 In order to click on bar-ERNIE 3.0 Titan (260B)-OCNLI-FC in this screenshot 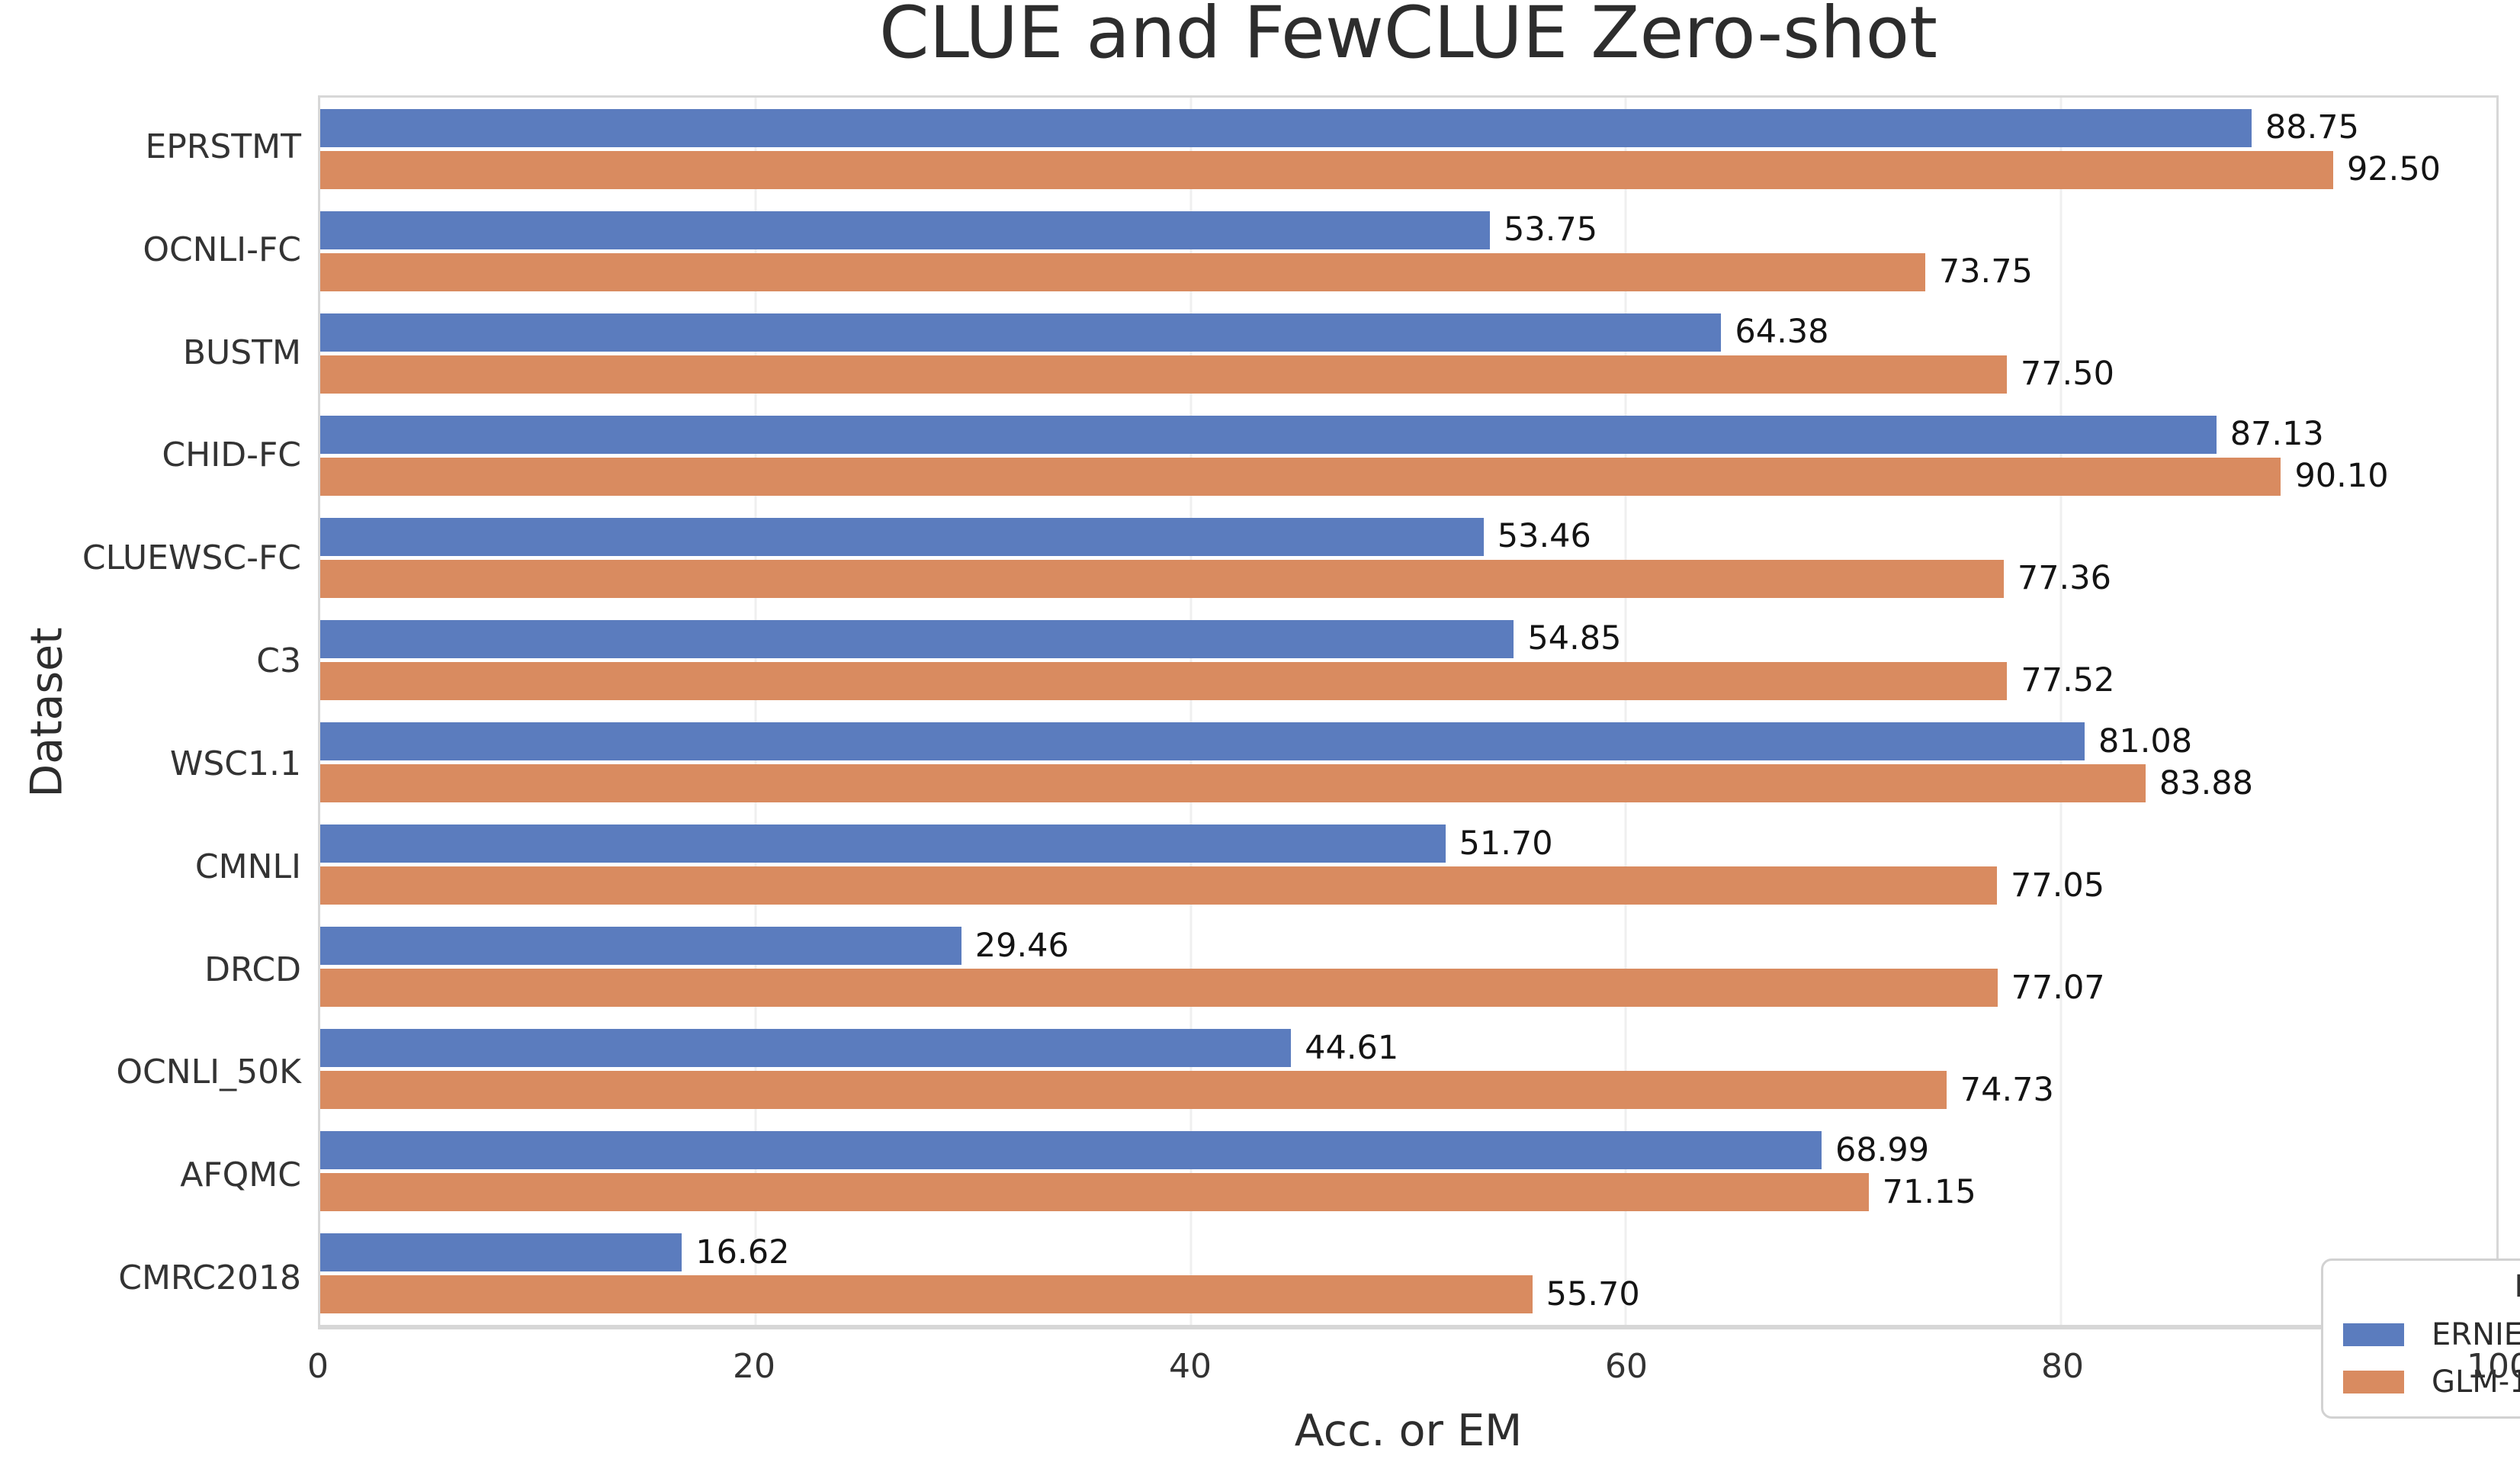, I will do `click(906, 230)`.